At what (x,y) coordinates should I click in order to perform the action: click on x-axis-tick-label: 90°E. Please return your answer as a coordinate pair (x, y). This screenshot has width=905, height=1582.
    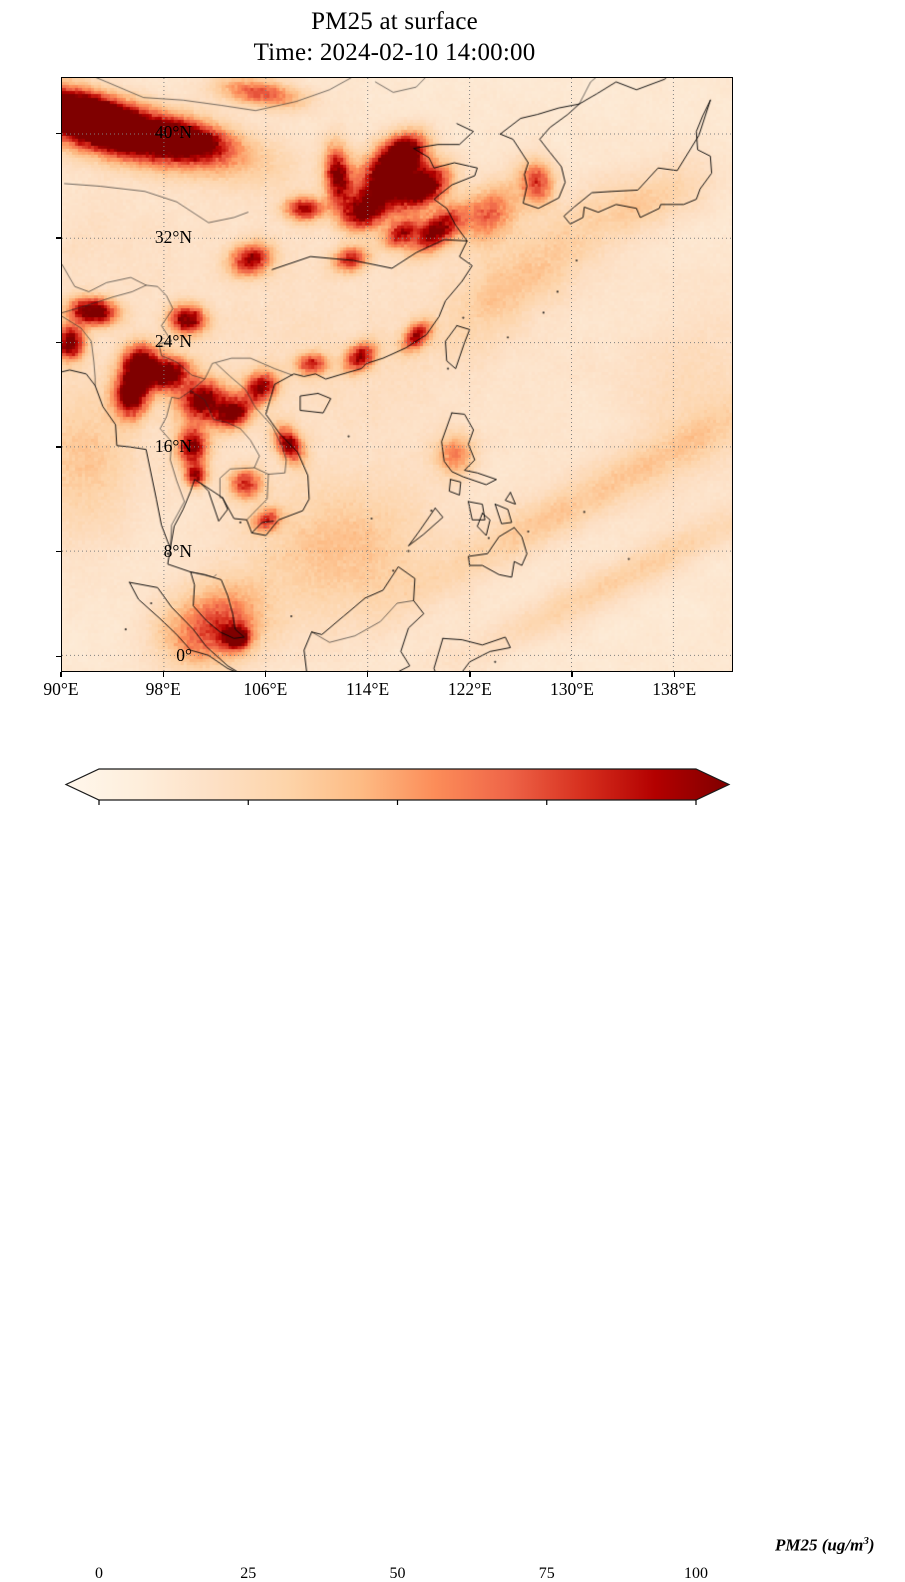
    Looking at the image, I should click on (61, 689).